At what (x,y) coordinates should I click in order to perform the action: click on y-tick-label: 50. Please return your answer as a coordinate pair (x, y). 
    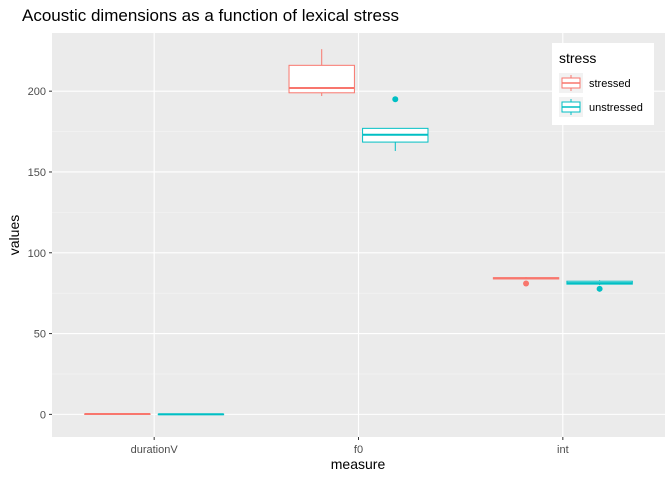
    Looking at the image, I should click on (40, 335).